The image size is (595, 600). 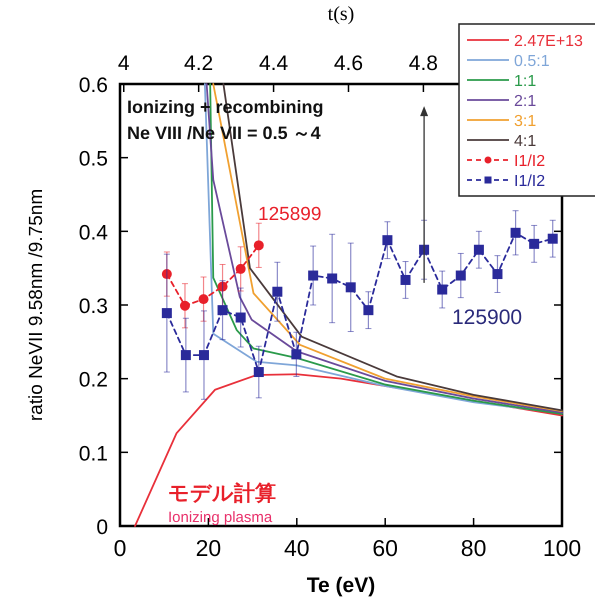 What do you see at coordinates (124, 63) in the screenshot?
I see `x2-tick-label: 4` at bounding box center [124, 63].